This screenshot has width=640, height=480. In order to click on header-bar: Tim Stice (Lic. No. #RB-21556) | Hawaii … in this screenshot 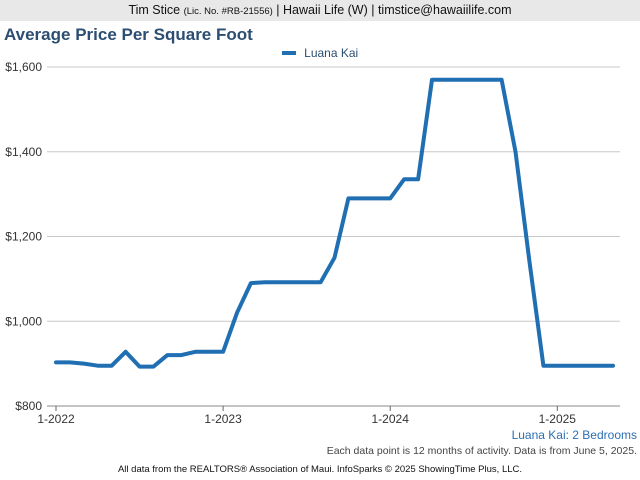, I will do `click(320, 10)`.